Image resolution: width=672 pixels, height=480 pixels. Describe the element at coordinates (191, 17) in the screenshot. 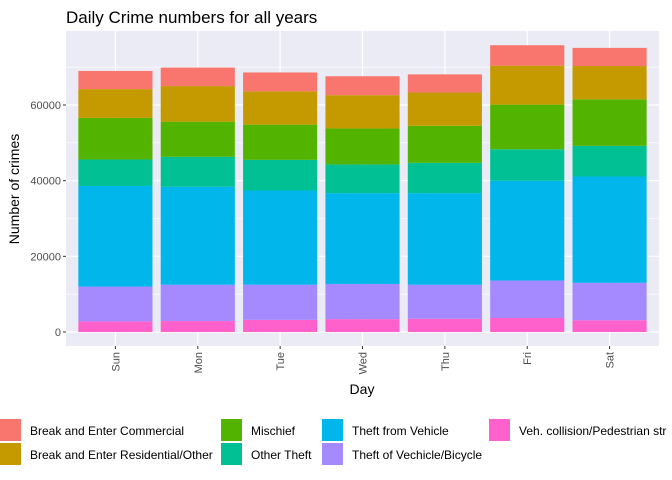

I see `chart-title: Daily Crime numbers for all years` at that location.